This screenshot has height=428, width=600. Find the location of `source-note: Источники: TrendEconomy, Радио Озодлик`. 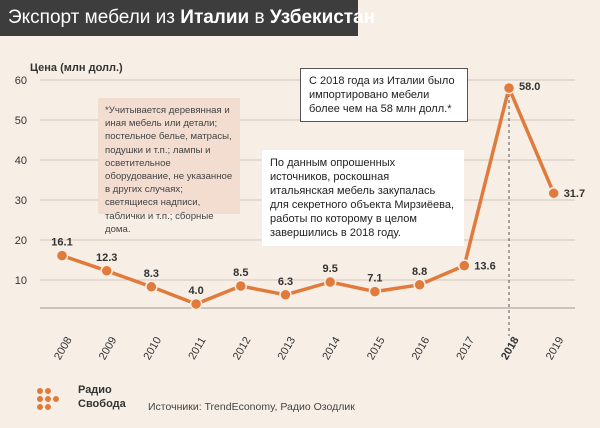

source-note: Источники: TrendEconomy, Радио Озодлик is located at coordinates (251, 407).